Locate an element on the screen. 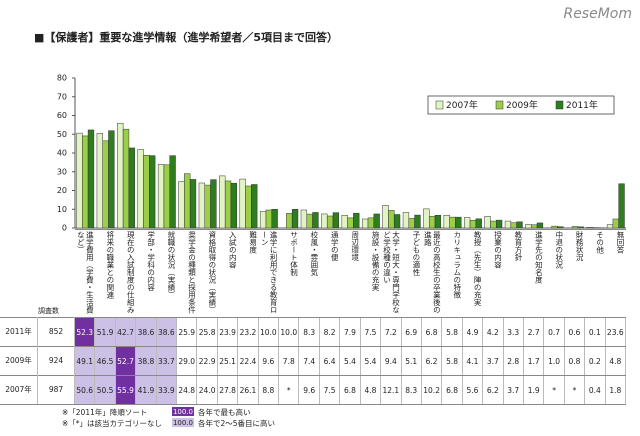 This screenshot has height=436, width=640. value-cell: 49.1 is located at coordinates (85, 361).